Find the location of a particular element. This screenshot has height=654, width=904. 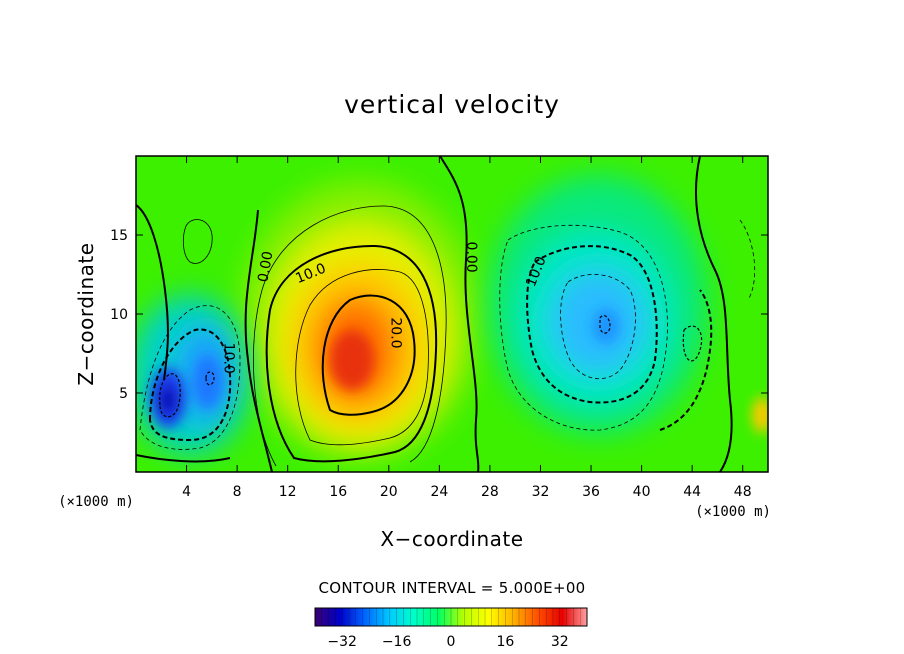

chart-title: vertical velocity is located at coordinates (452, 104).